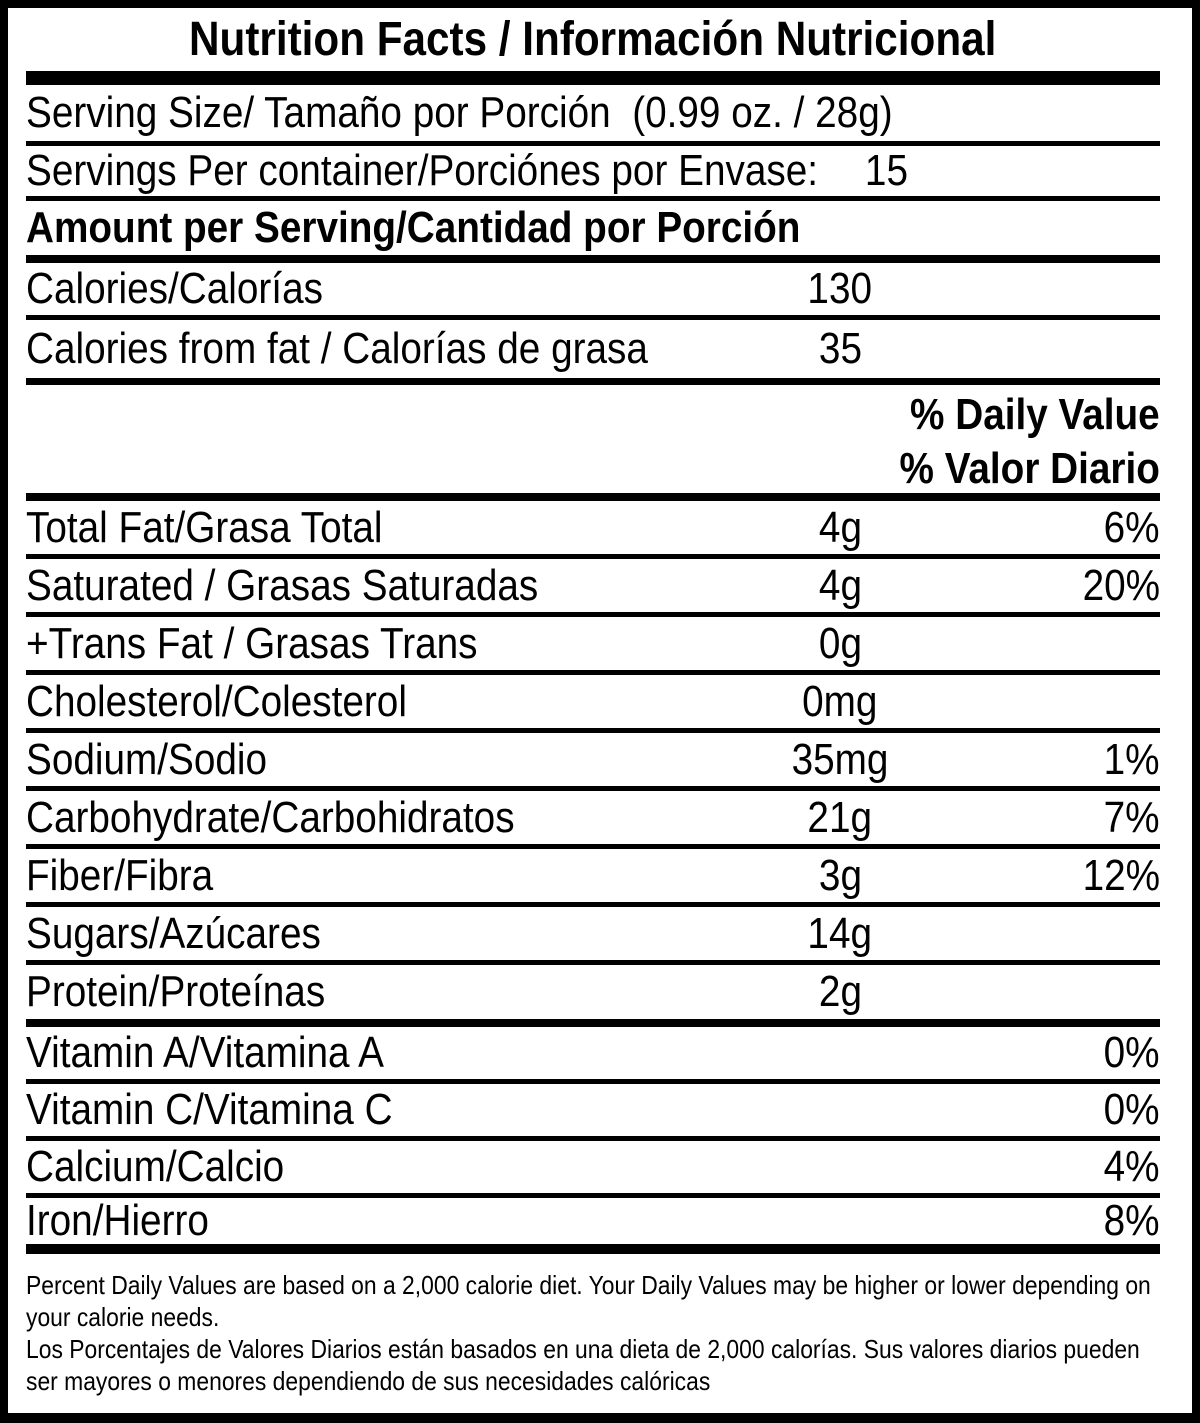  Describe the element at coordinates (593, 291) in the screenshot. I see `calories-row: Calories/Calorías 130` at that location.